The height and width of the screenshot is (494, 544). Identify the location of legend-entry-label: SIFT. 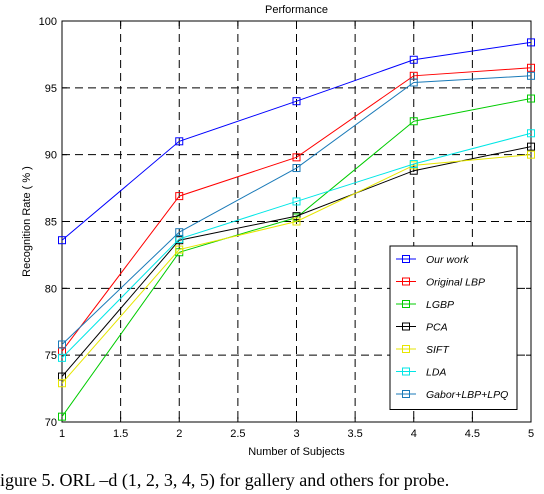
(438, 350).